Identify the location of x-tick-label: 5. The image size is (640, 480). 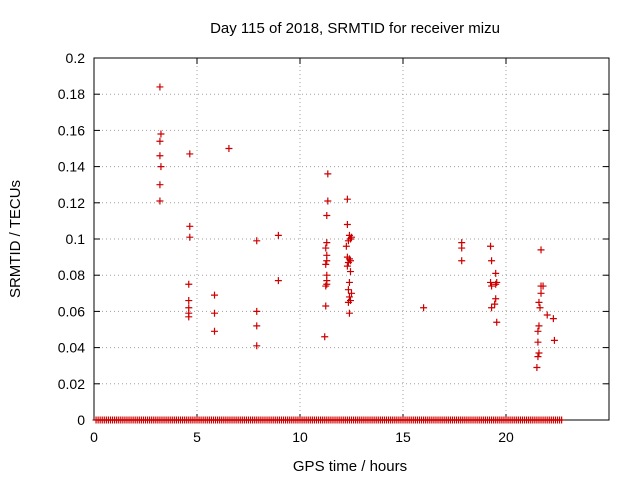
(197, 437).